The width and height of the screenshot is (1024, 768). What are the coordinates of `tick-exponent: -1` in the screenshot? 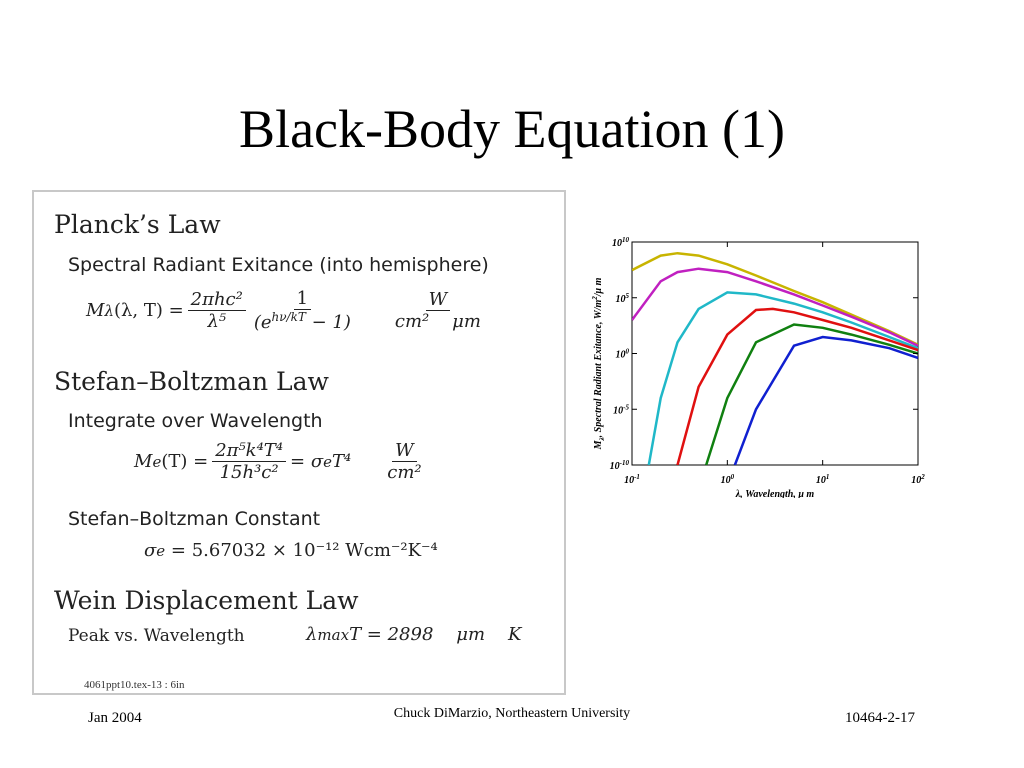 It's located at (637, 477).